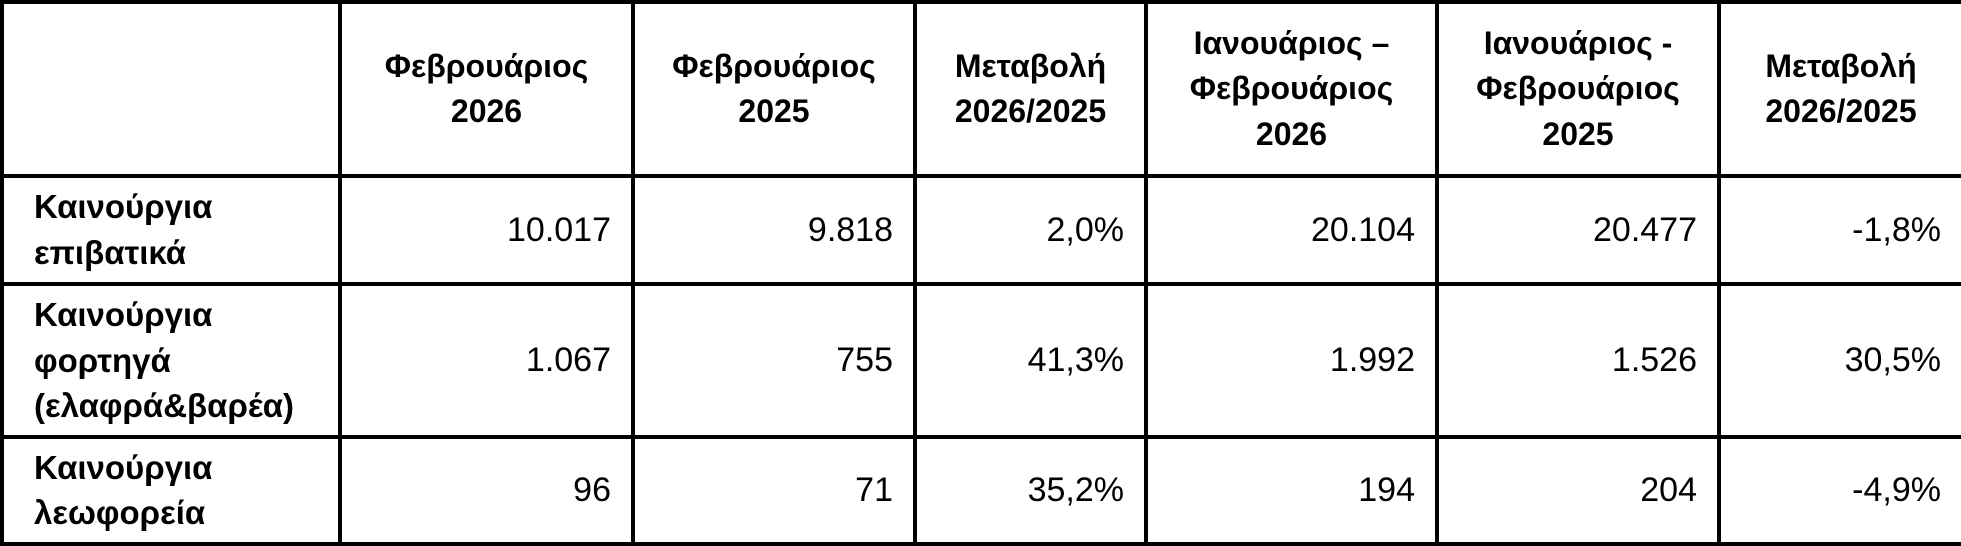 This screenshot has height=546, width=1961. What do you see at coordinates (1578, 490) in the screenshot?
I see `table-cell: 204` at bounding box center [1578, 490].